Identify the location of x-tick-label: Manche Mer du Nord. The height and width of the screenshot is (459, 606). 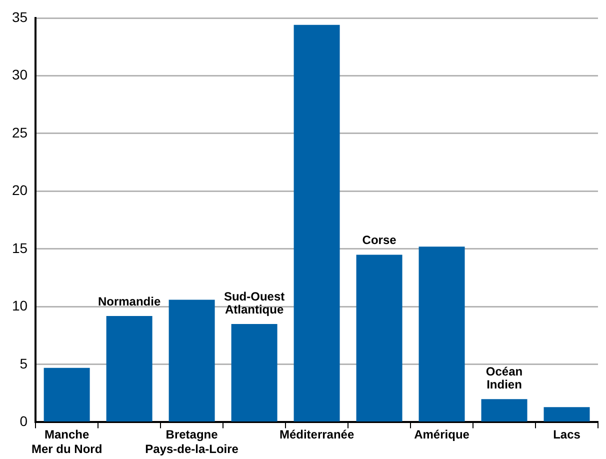
(66, 442).